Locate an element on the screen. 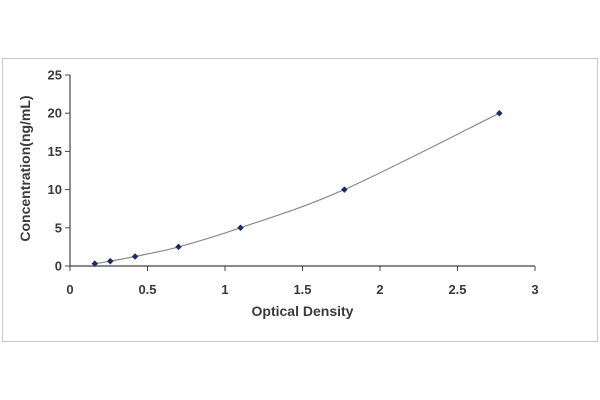 The height and width of the screenshot is (400, 600). y-axis-title: Concentration(ng/mL) is located at coordinates (25, 168).